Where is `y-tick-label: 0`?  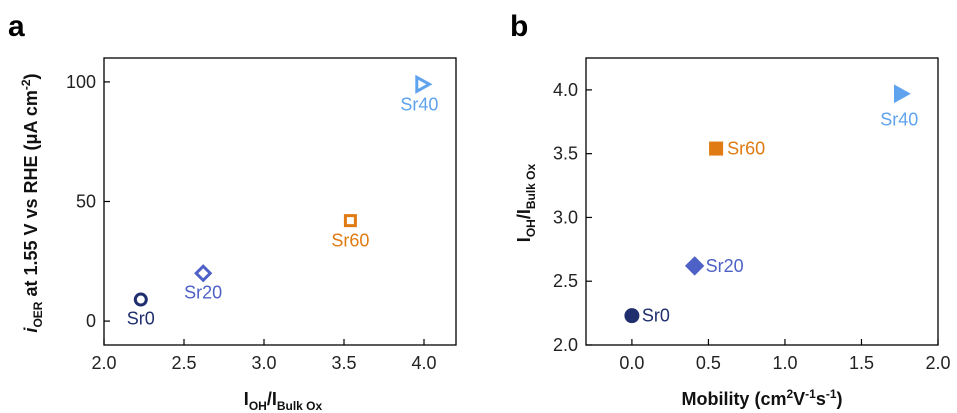 y-tick-label: 0 is located at coordinates (91, 321).